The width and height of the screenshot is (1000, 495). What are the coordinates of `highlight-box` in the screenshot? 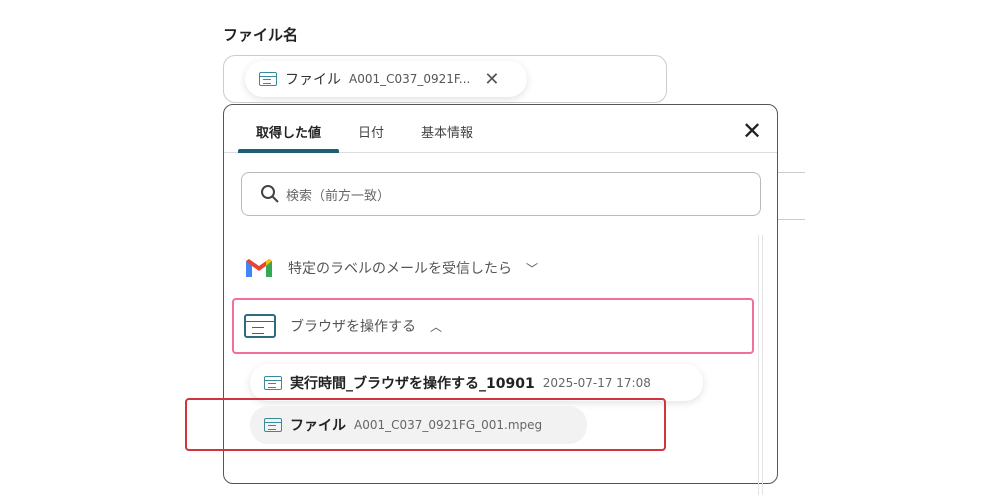 It's located at (425, 424).